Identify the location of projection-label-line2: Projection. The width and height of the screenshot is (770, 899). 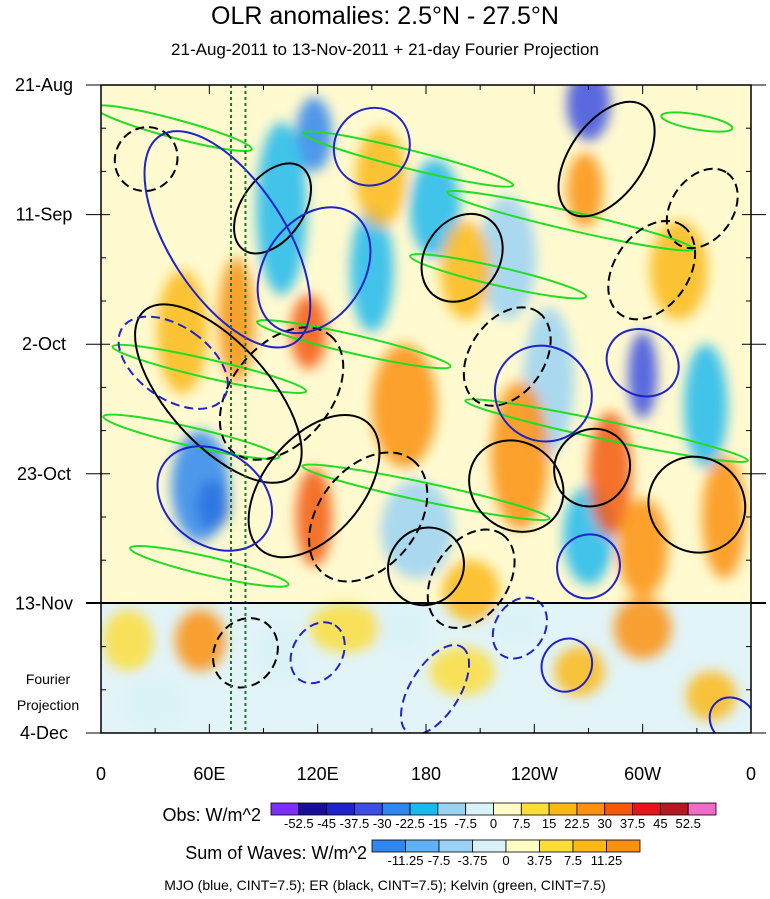
(48, 705).